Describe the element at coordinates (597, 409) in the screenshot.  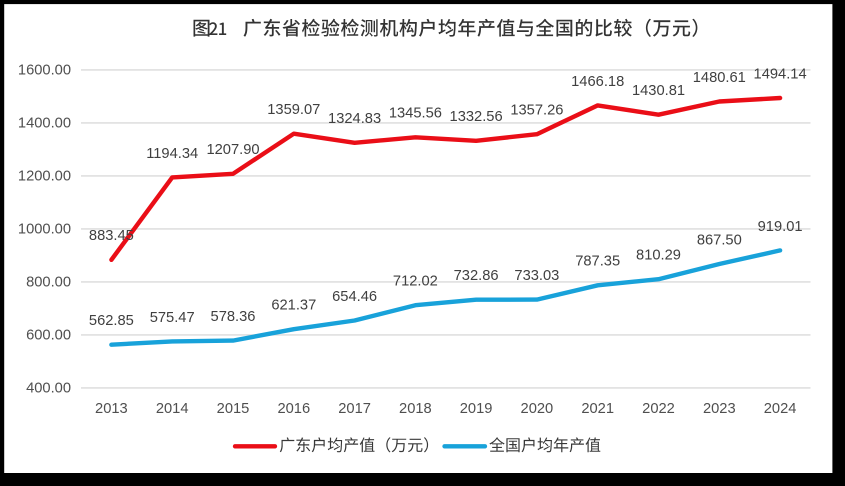
I see `svg-text: 2021` at that location.